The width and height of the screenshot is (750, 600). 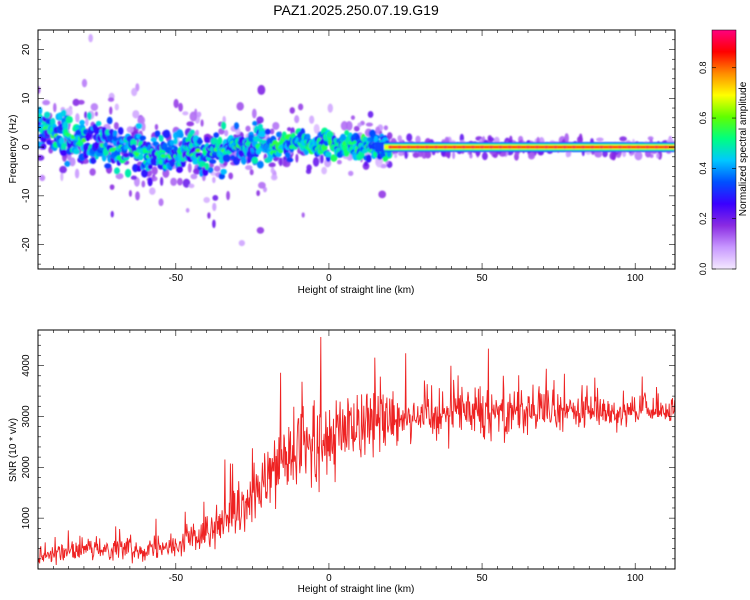 What do you see at coordinates (26, 467) in the screenshot?
I see `snr-y-tick-label: 2000` at bounding box center [26, 467].